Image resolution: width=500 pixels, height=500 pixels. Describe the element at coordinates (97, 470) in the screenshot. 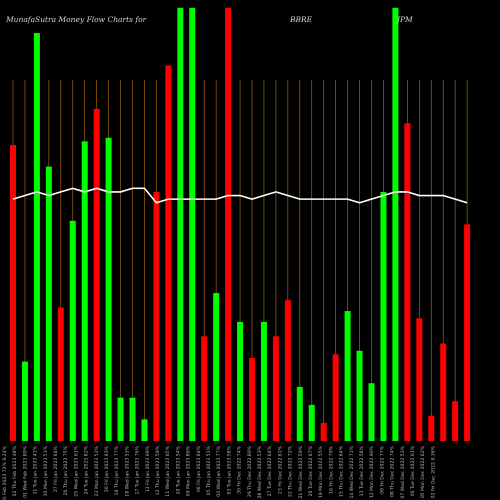

I see `x-tick-label: 23 Mon Jan 2023 52%` at that location.